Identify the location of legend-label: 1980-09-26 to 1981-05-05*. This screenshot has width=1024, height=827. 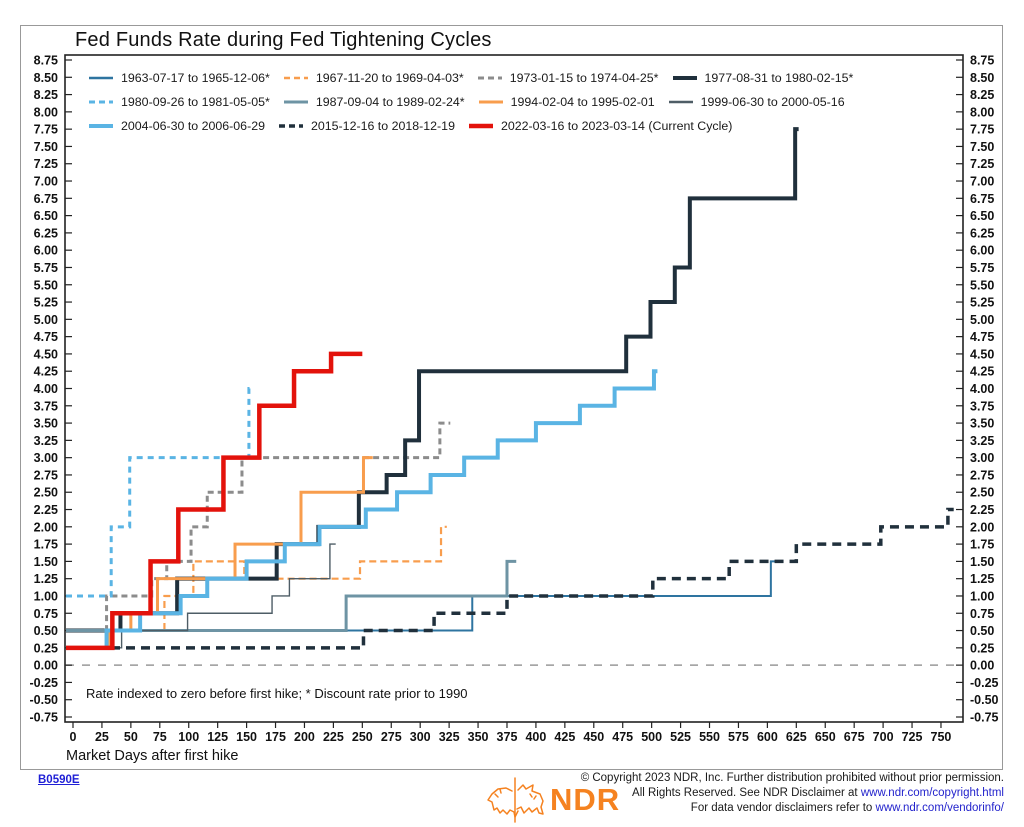
(195, 102).